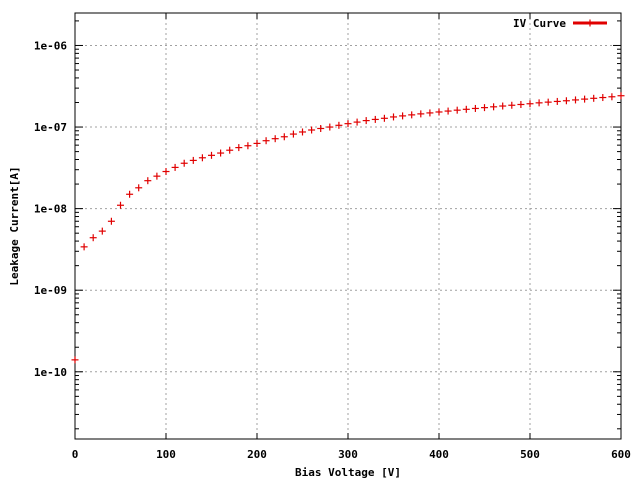 This screenshot has height=480, width=640. Describe the element at coordinates (348, 454) in the screenshot. I see `x-tick-label: 300` at that location.